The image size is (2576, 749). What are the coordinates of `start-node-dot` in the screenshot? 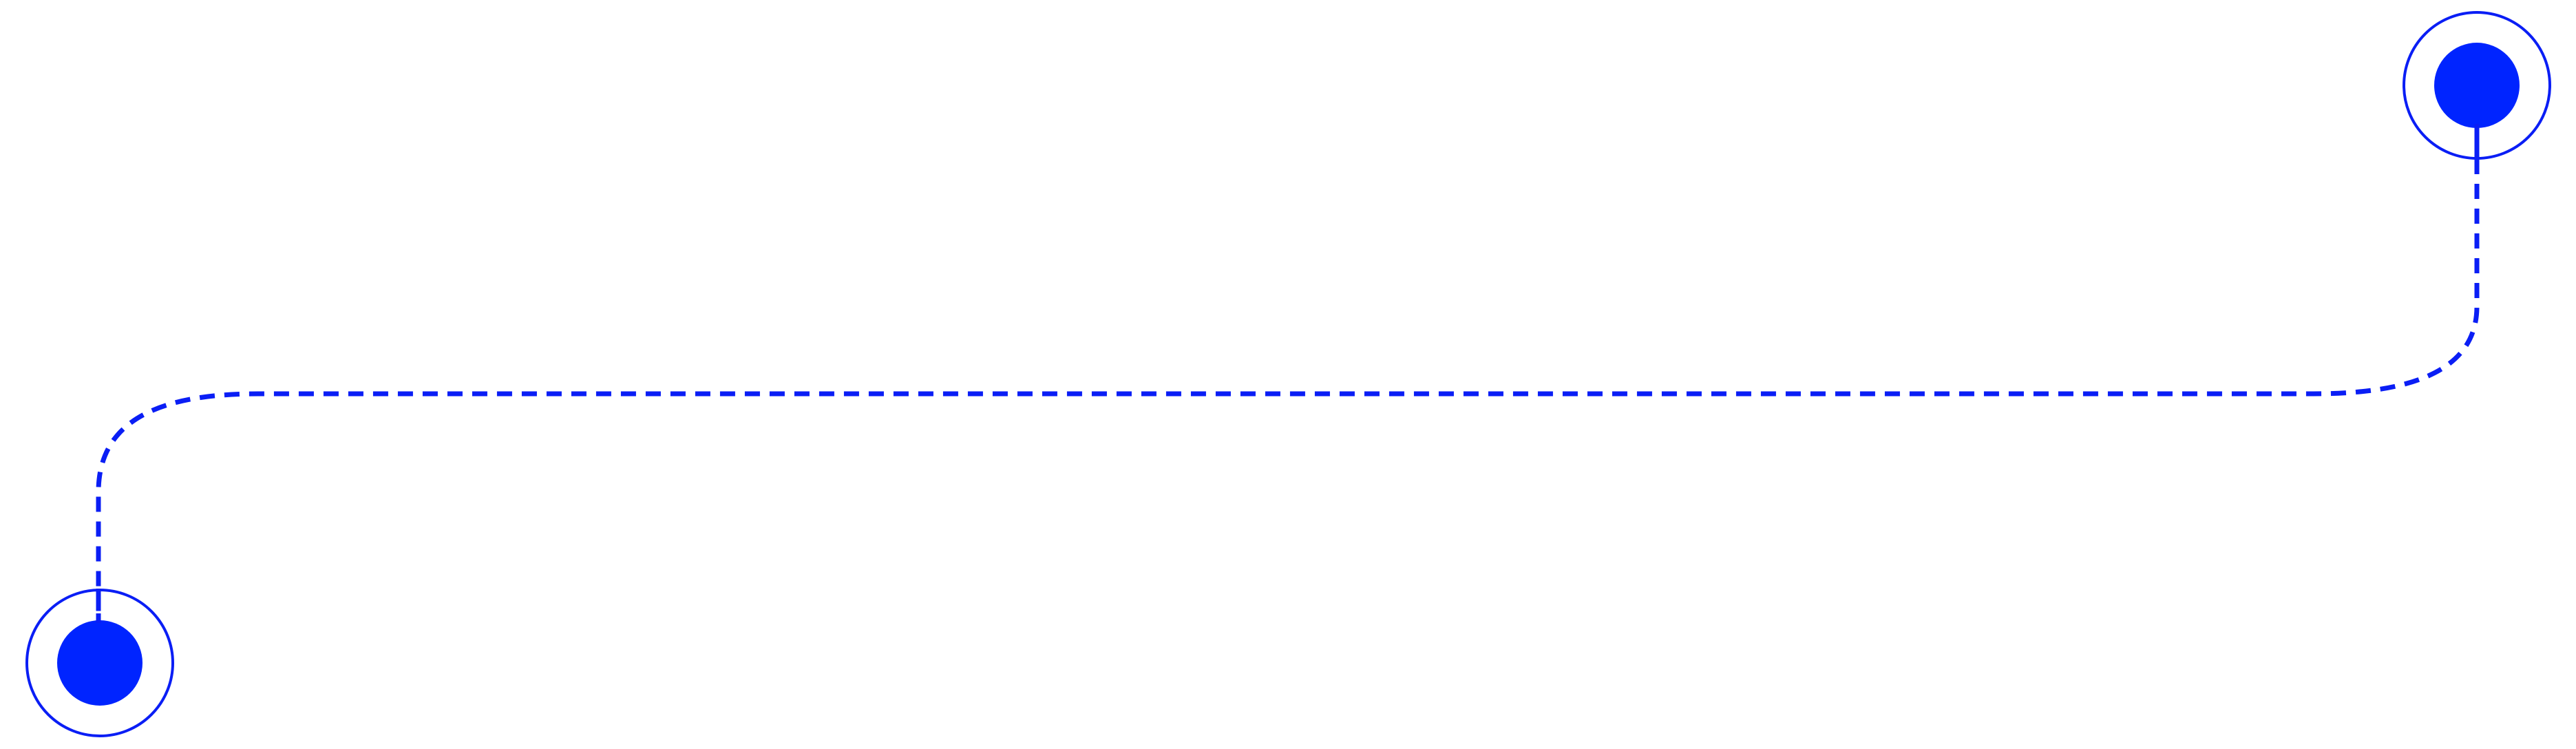 It's located at (100, 663).